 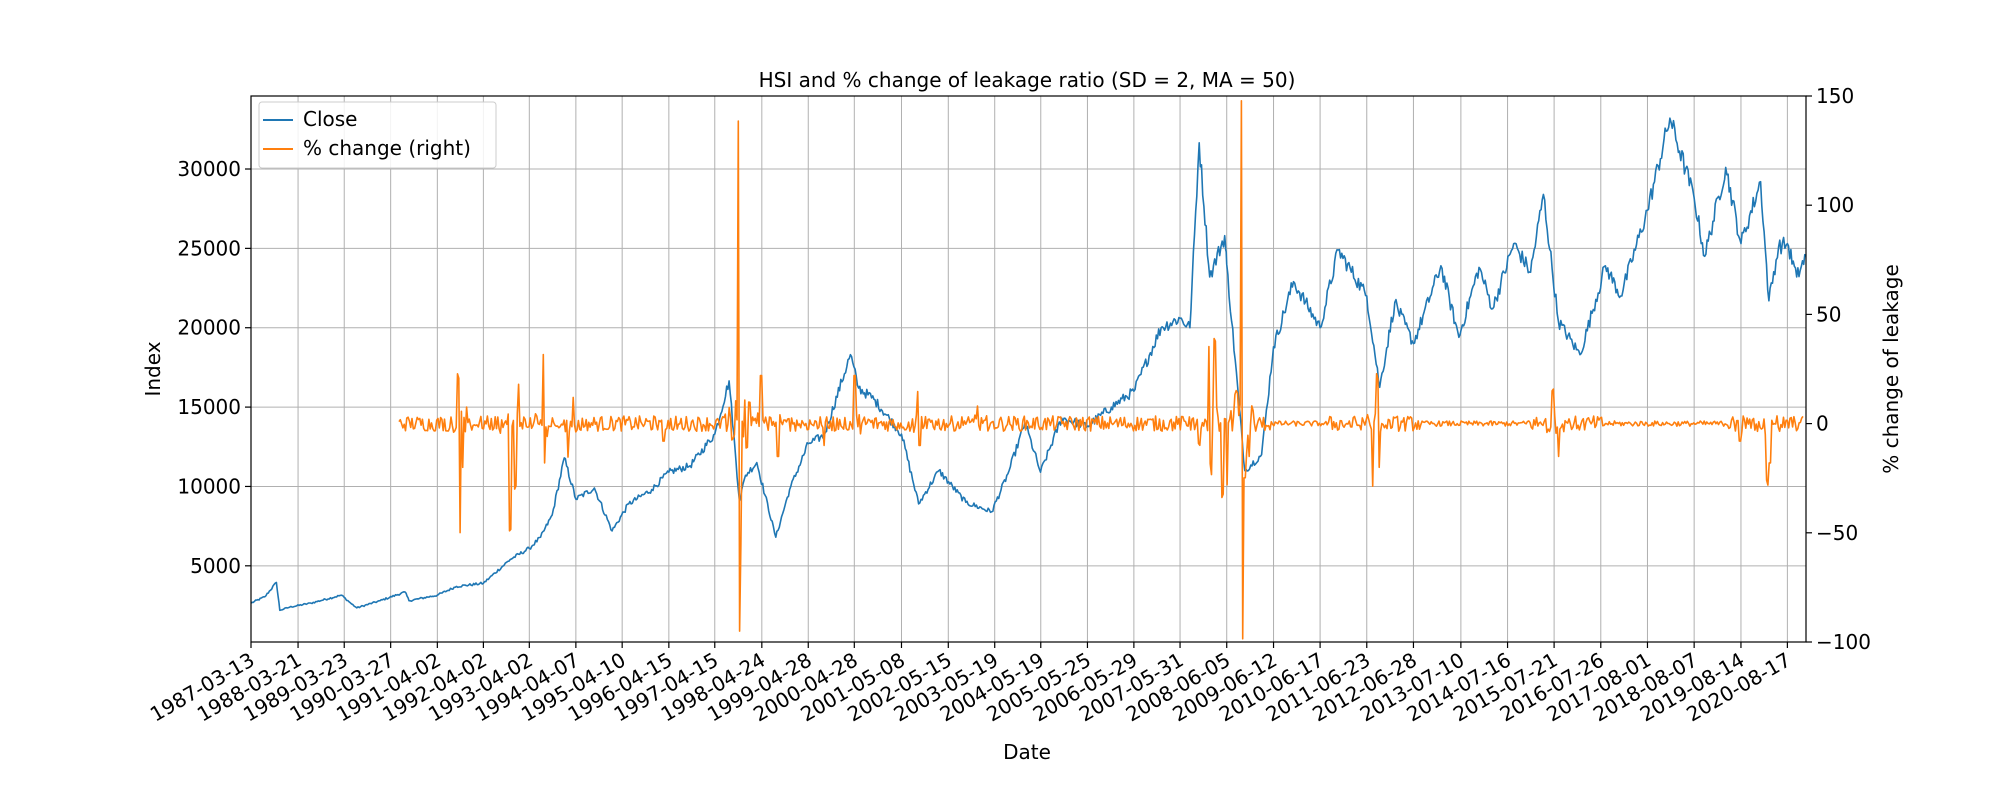 I want to click on y-tick-label: 10000, so click(x=209, y=486).